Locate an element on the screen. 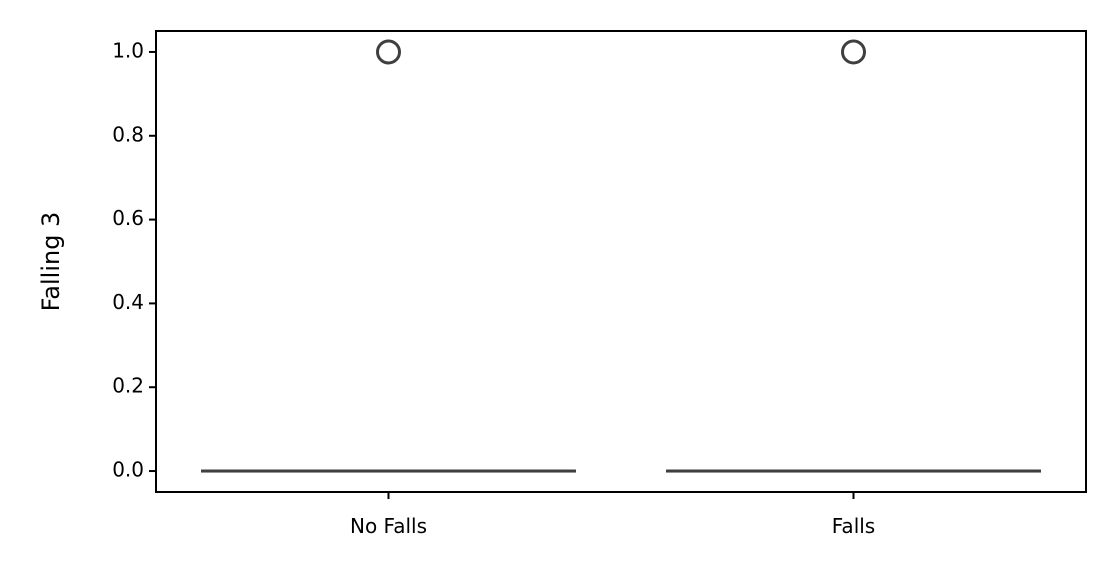 This screenshot has width=1116, height=579. y-tick-label: 0.6 is located at coordinates (128, 218).